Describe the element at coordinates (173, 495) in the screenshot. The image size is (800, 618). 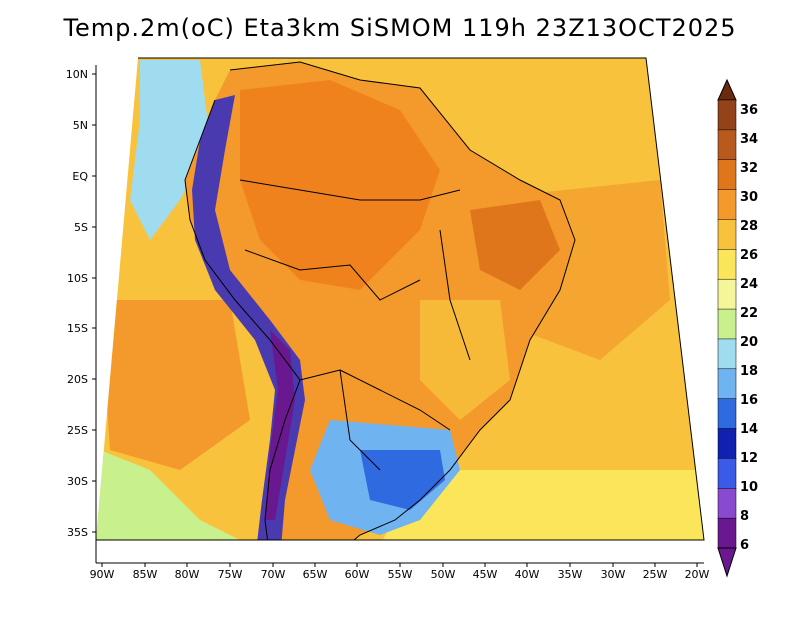
I see `pacific-cool-edge` at that location.